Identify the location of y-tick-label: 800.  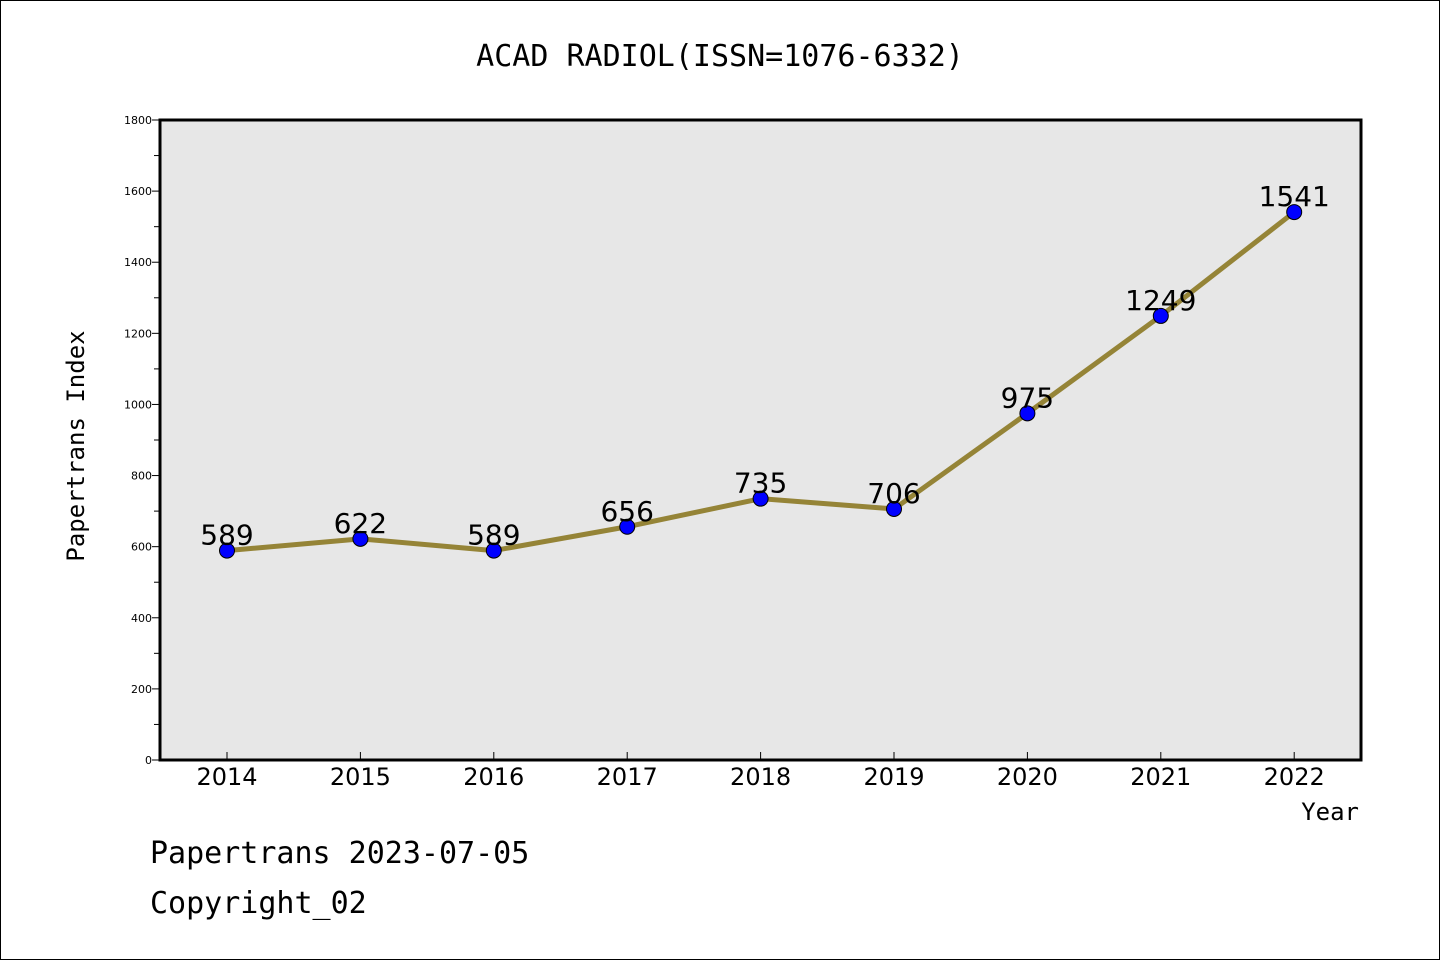
(141, 476).